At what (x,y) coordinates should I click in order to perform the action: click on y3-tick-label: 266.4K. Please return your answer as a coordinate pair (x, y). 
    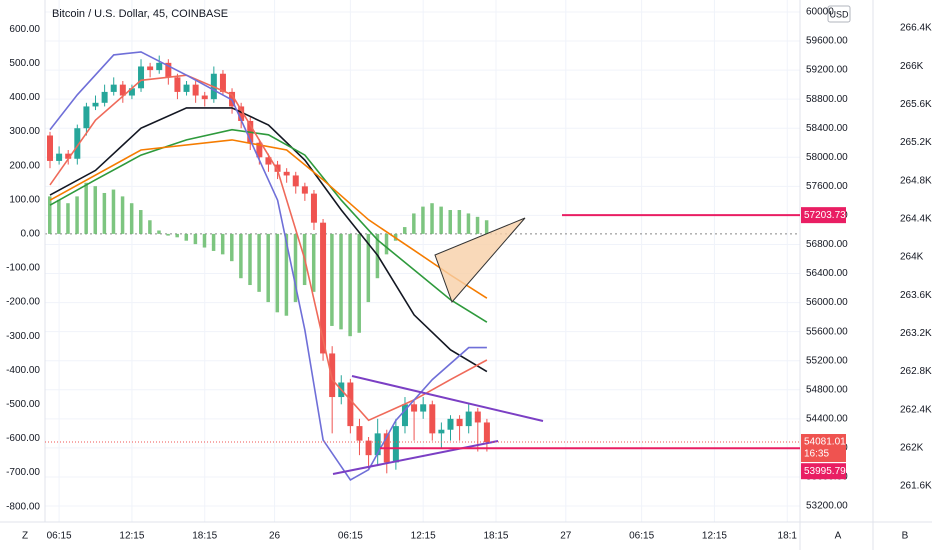
    Looking at the image, I should click on (916, 28).